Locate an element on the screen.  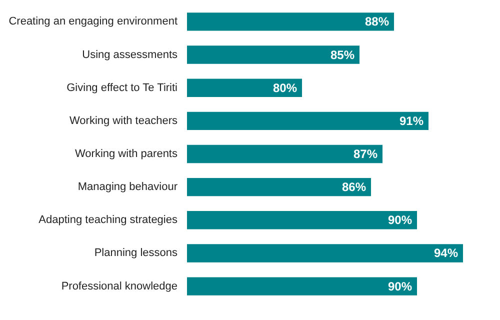
y-tick-label: Creating an engaging environment is located at coordinates (93, 22).